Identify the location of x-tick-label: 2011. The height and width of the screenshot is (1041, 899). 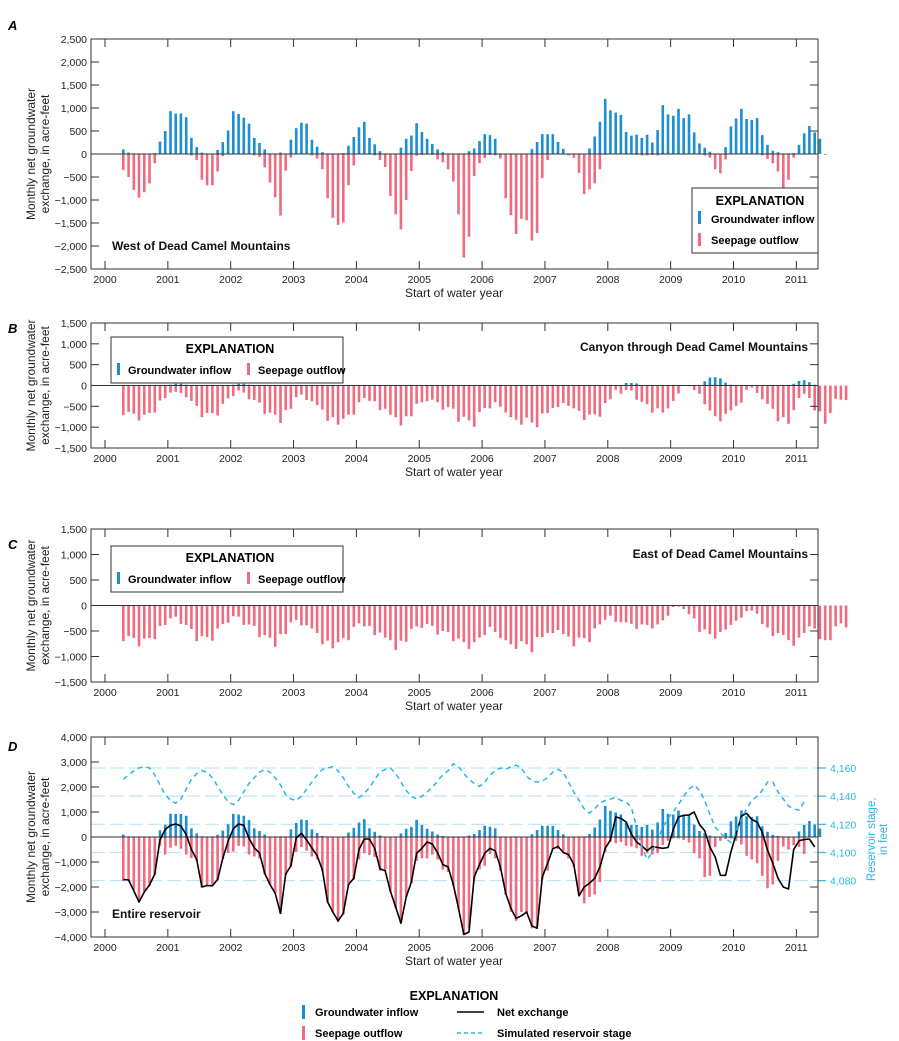
(796, 280).